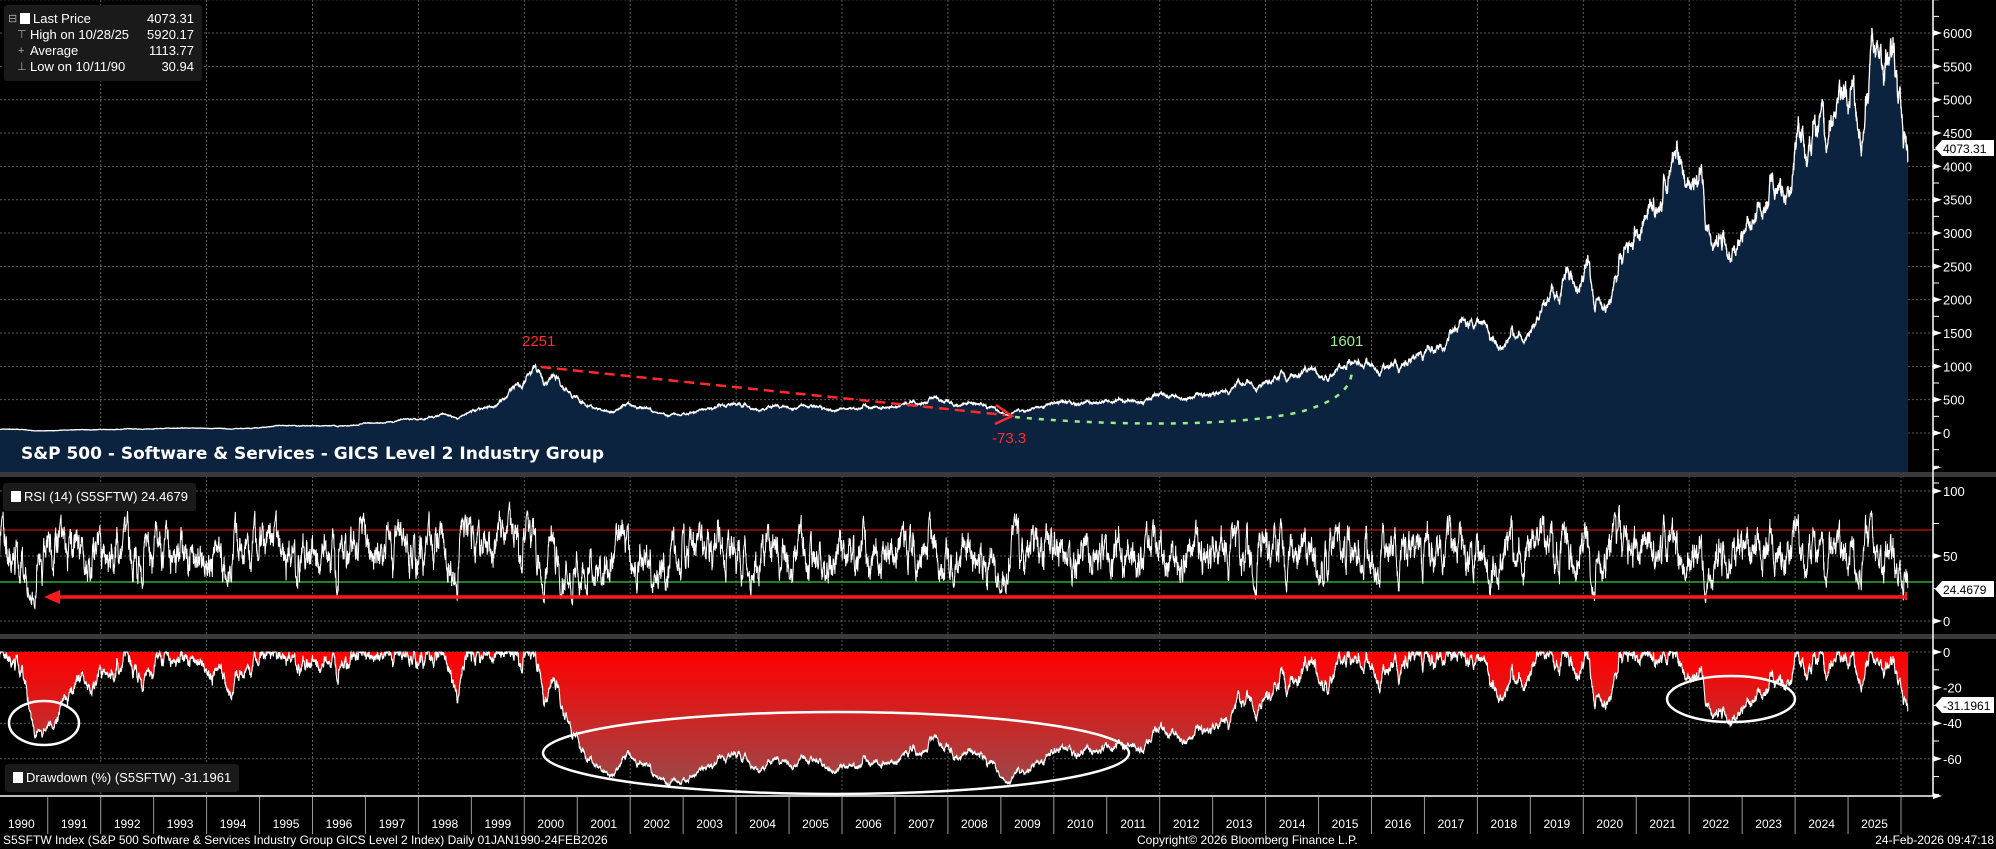  Describe the element at coordinates (1957, 200) in the screenshot. I see `y-tick-label: 3500` at that location.